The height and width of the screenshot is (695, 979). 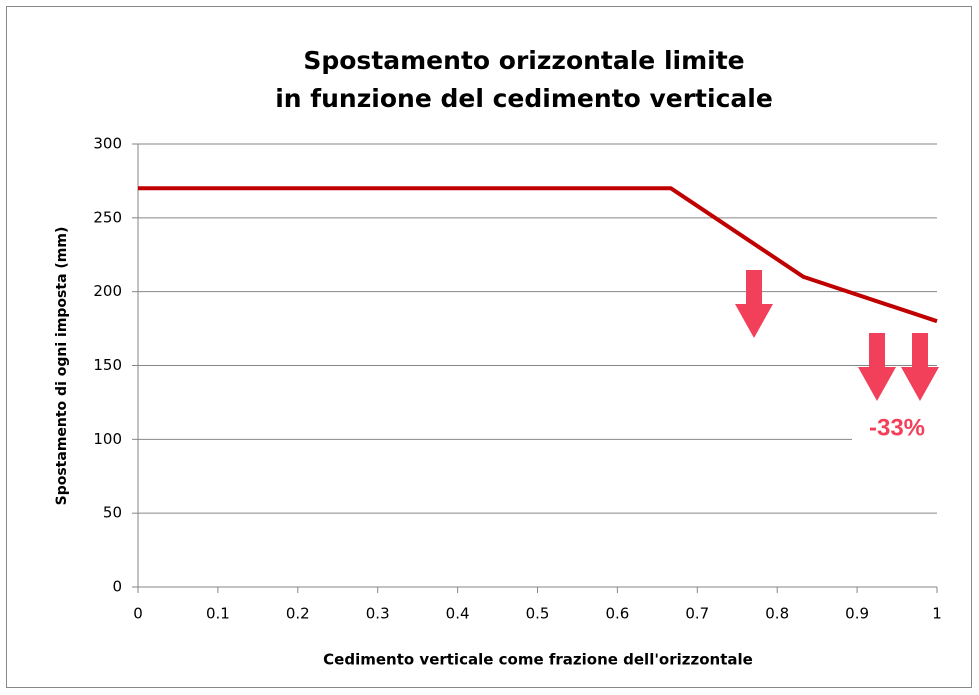 I want to click on x-tick-label: 0.8, so click(x=777, y=614).